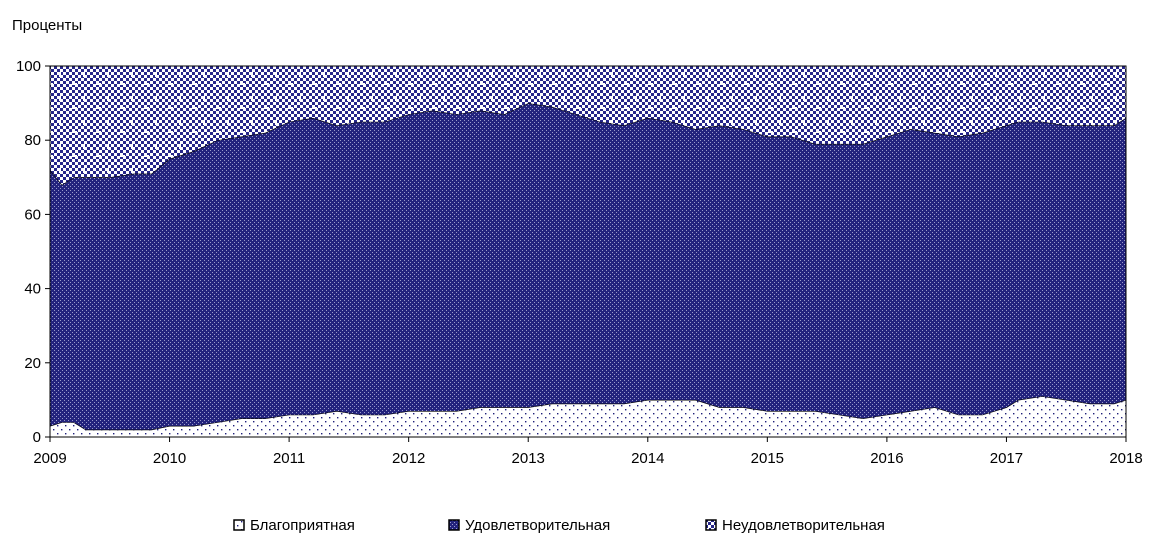 The image size is (1154, 539). Describe the element at coordinates (1125, 458) in the screenshot. I see `x-tick-label: 2018` at that location.